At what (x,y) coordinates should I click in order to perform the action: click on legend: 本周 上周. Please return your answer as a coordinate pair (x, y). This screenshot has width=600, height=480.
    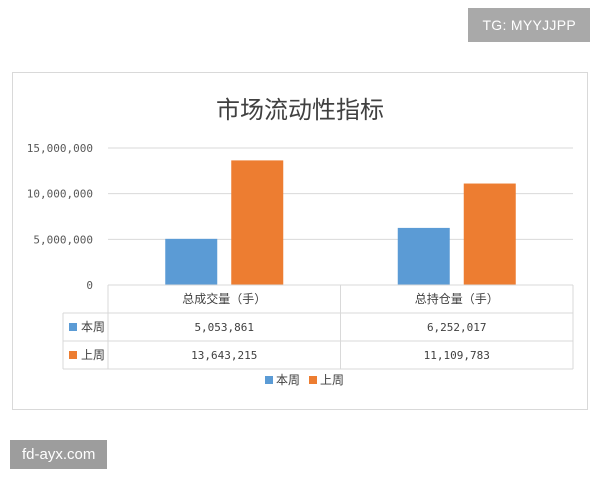
    Looking at the image, I should click on (304, 380).